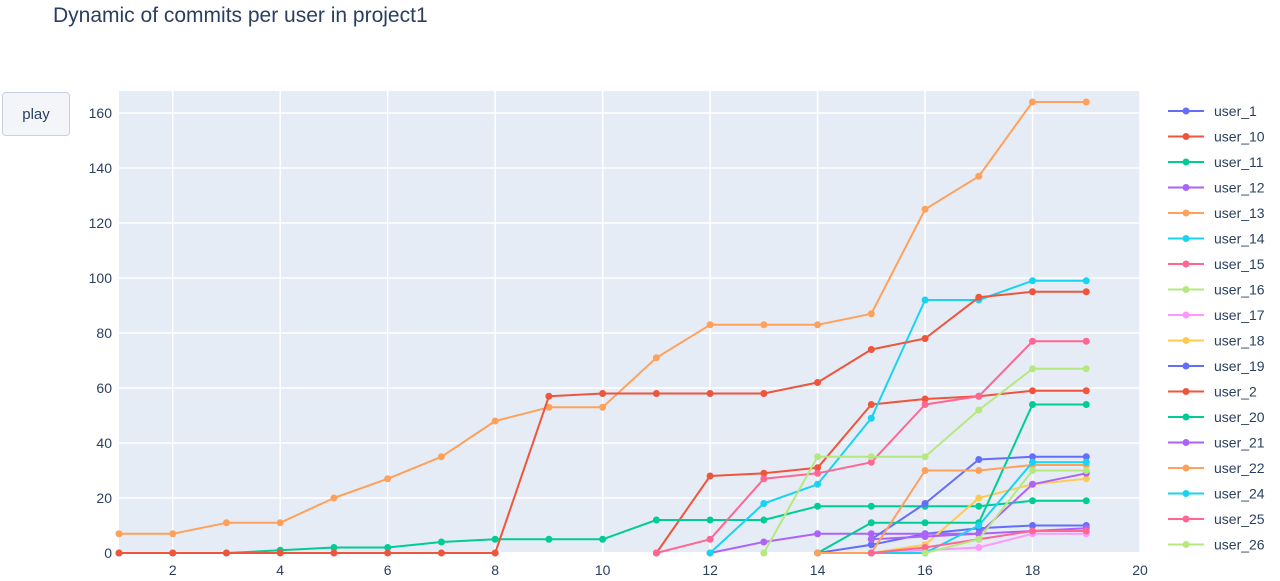 The width and height of the screenshot is (1280, 581). I want to click on play-button: play, so click(36, 114).